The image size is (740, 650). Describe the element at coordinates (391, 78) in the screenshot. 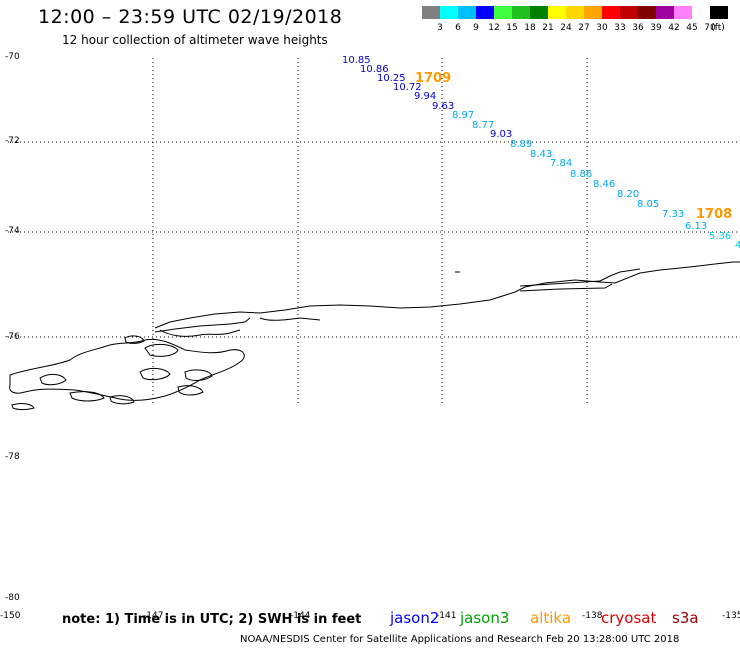

I see `wave-height-value: 10.25` at that location.